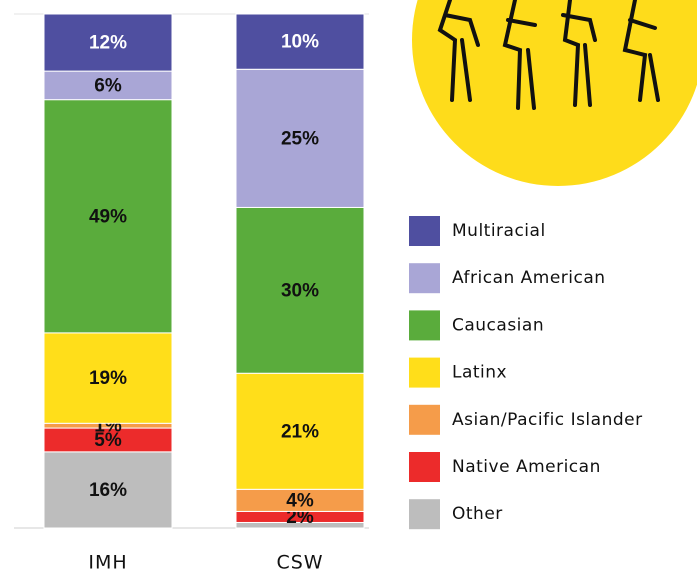 This screenshot has width=697, height=572. Describe the element at coordinates (548, 55) in the screenshot. I see `figures` at that location.